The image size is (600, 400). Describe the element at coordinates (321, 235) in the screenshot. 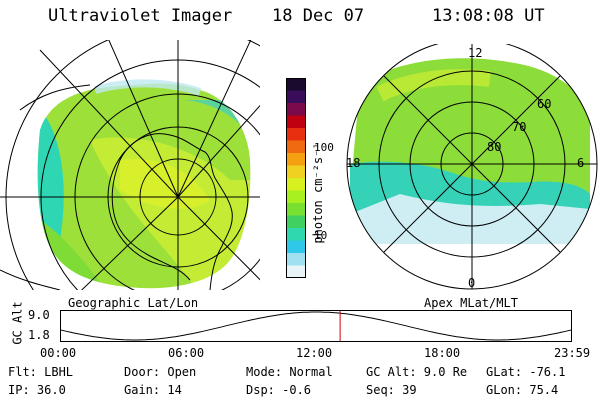

I see `colorbar-tick-10: 10` at that location.